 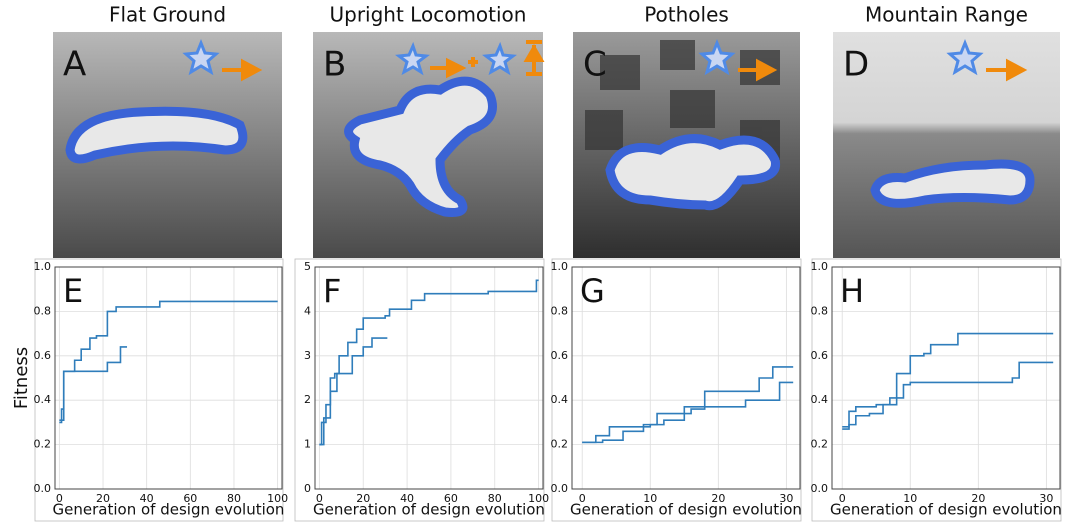 What do you see at coordinates (73, 291) in the screenshot?
I see `panel-letter: E` at bounding box center [73, 291].